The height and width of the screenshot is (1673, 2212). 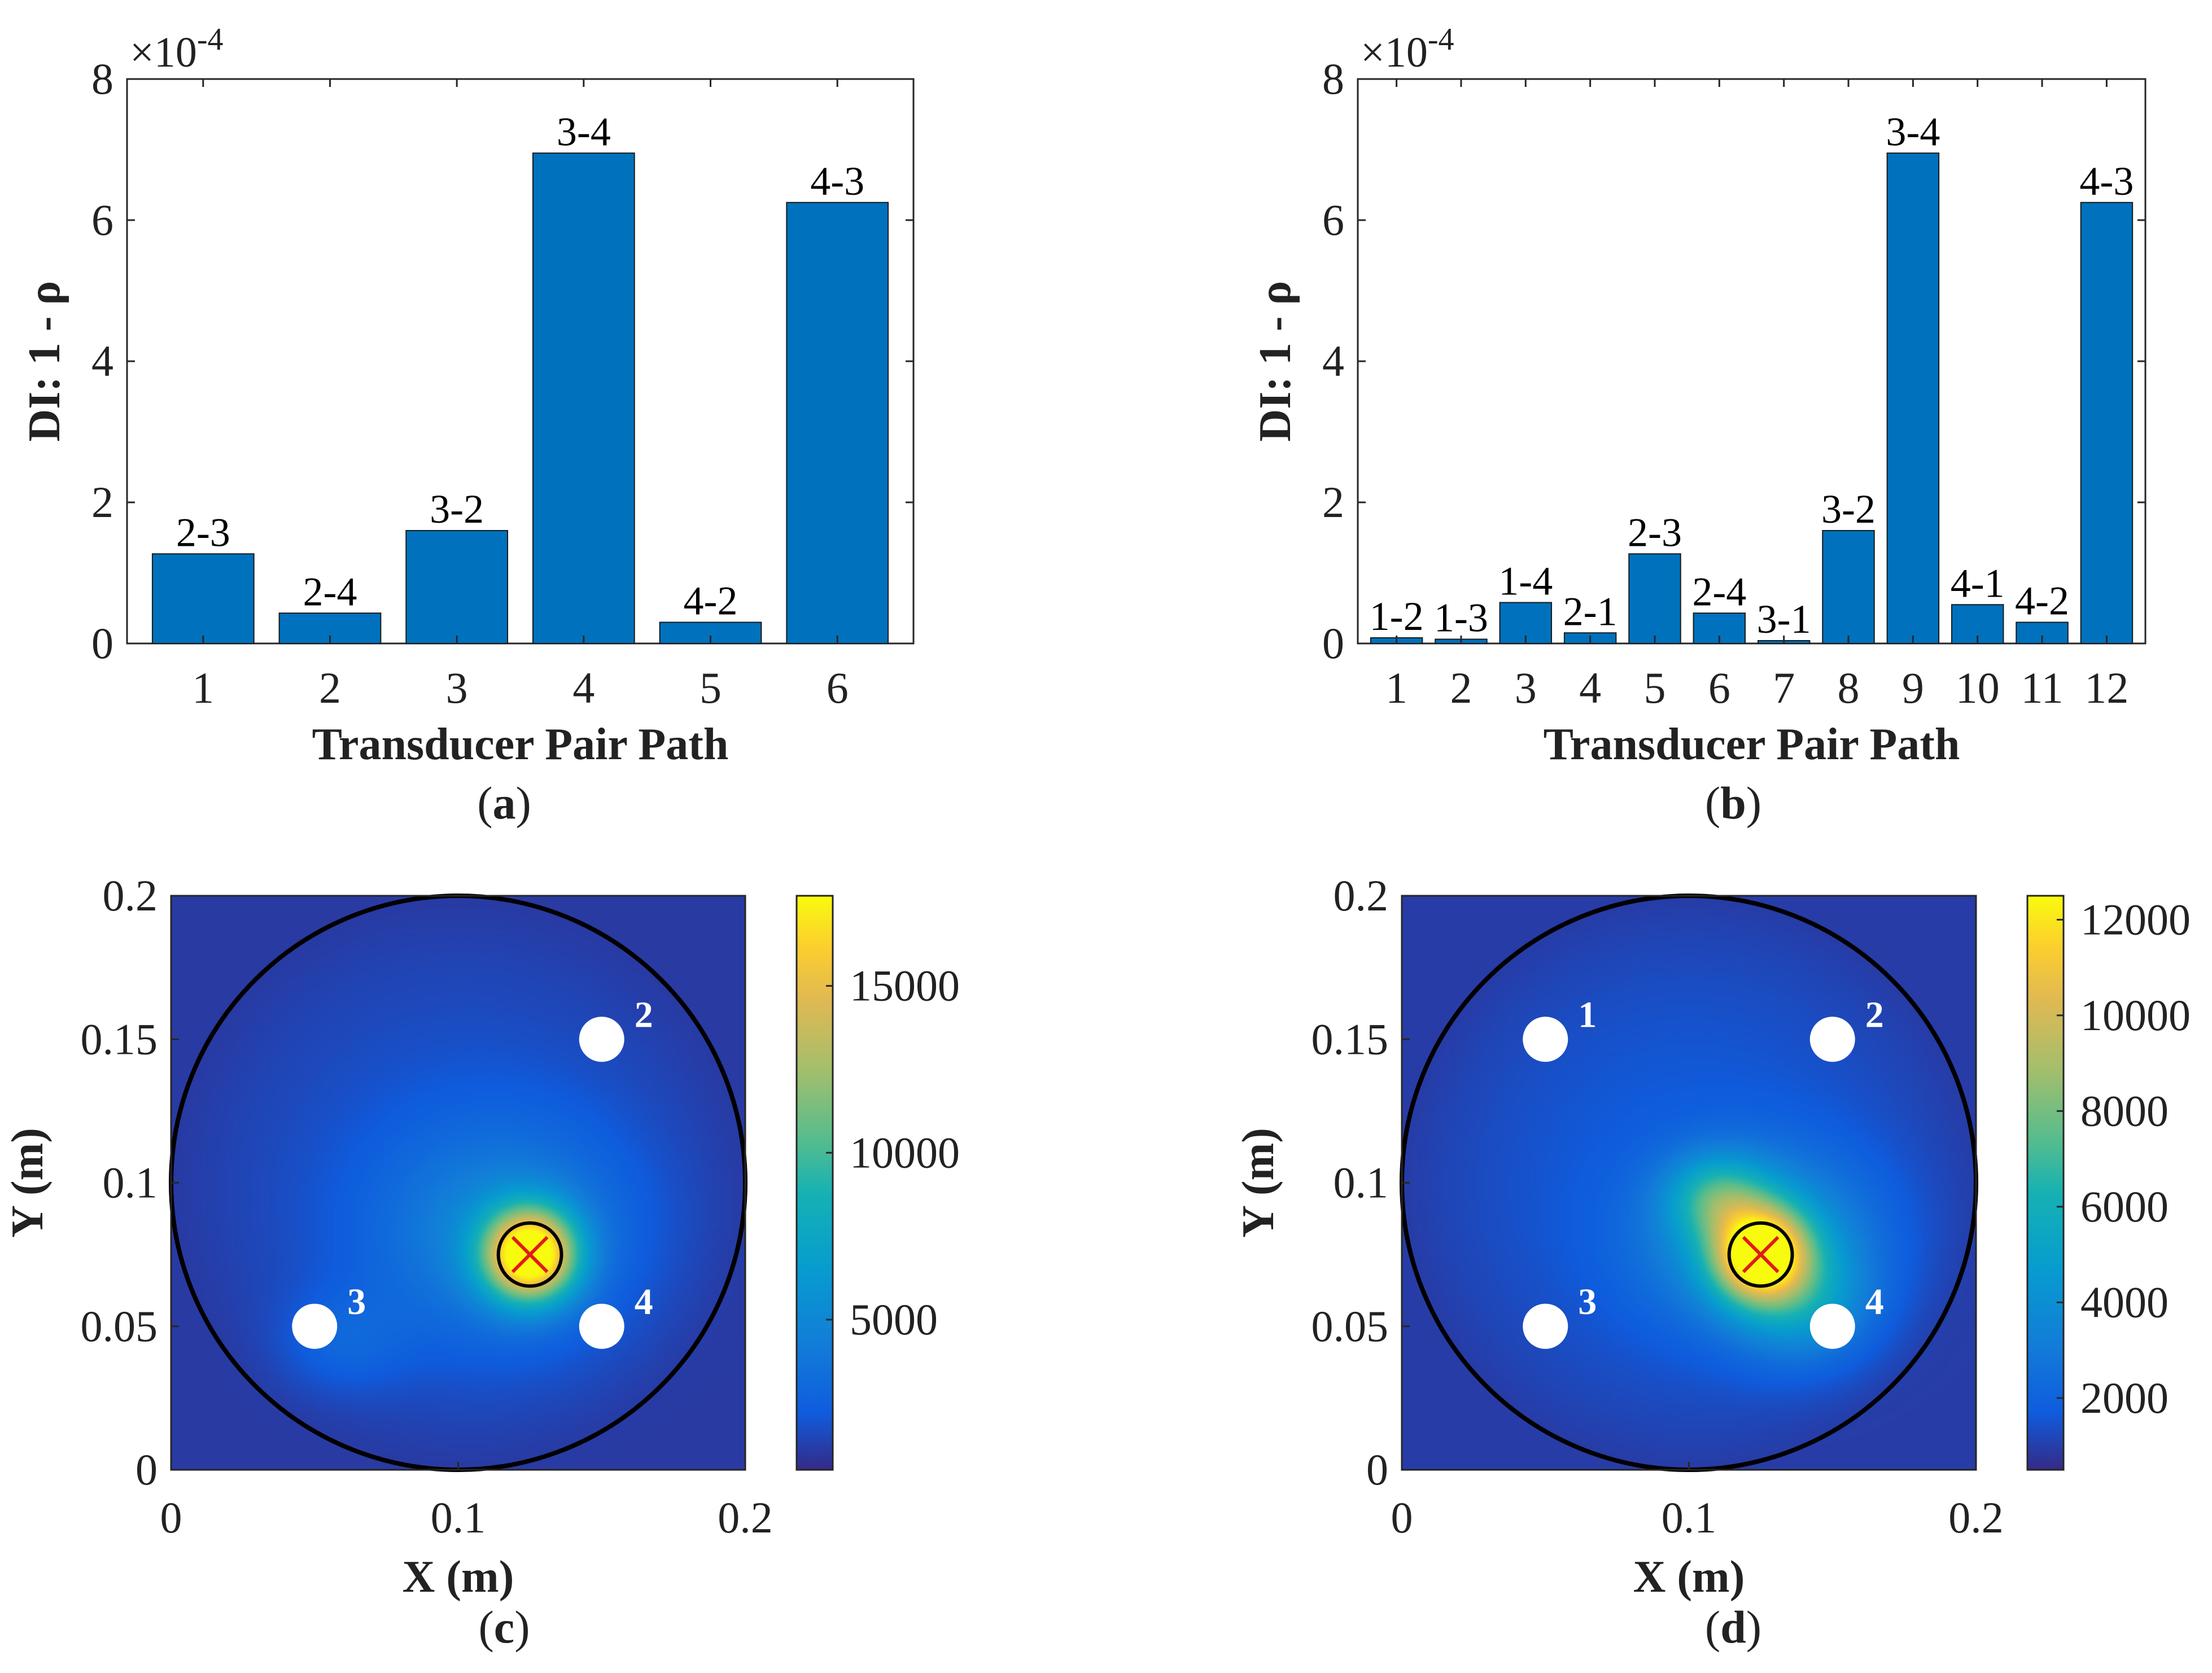 What do you see at coordinates (2135, 1015) in the screenshot?
I see `colorbar-tick-label: 10000` at bounding box center [2135, 1015].